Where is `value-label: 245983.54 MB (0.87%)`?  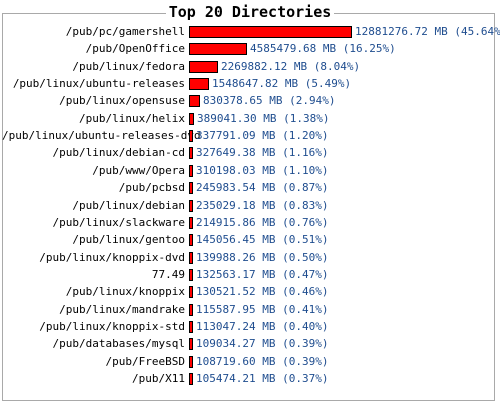
value-label: 245983.54 MB (0.87%) is located at coordinates (262, 188).